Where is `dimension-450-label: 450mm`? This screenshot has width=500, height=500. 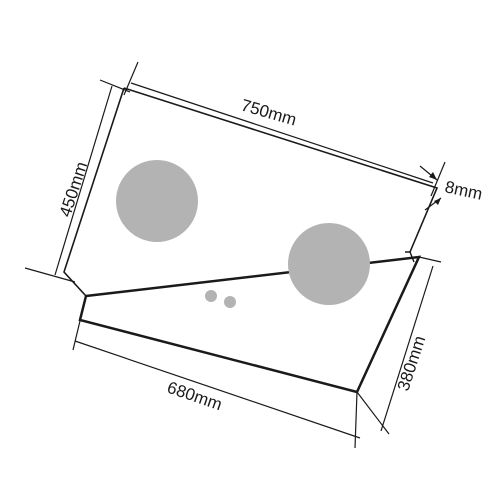 dimension-450-label: 450mm is located at coordinates (74, 189).